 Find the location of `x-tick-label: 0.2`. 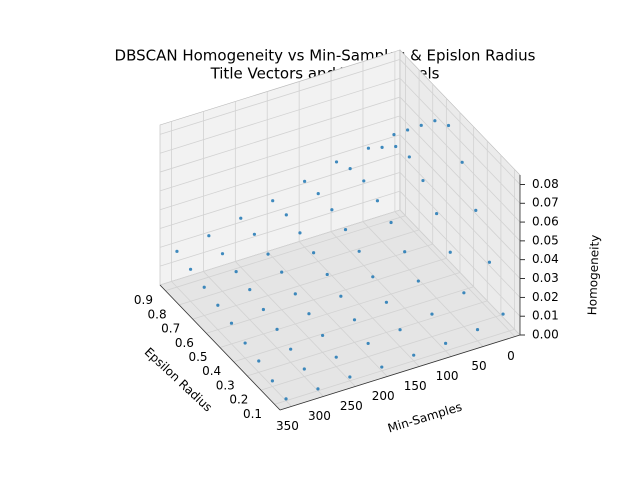

x-tick-label: 0.2 is located at coordinates (238, 400).